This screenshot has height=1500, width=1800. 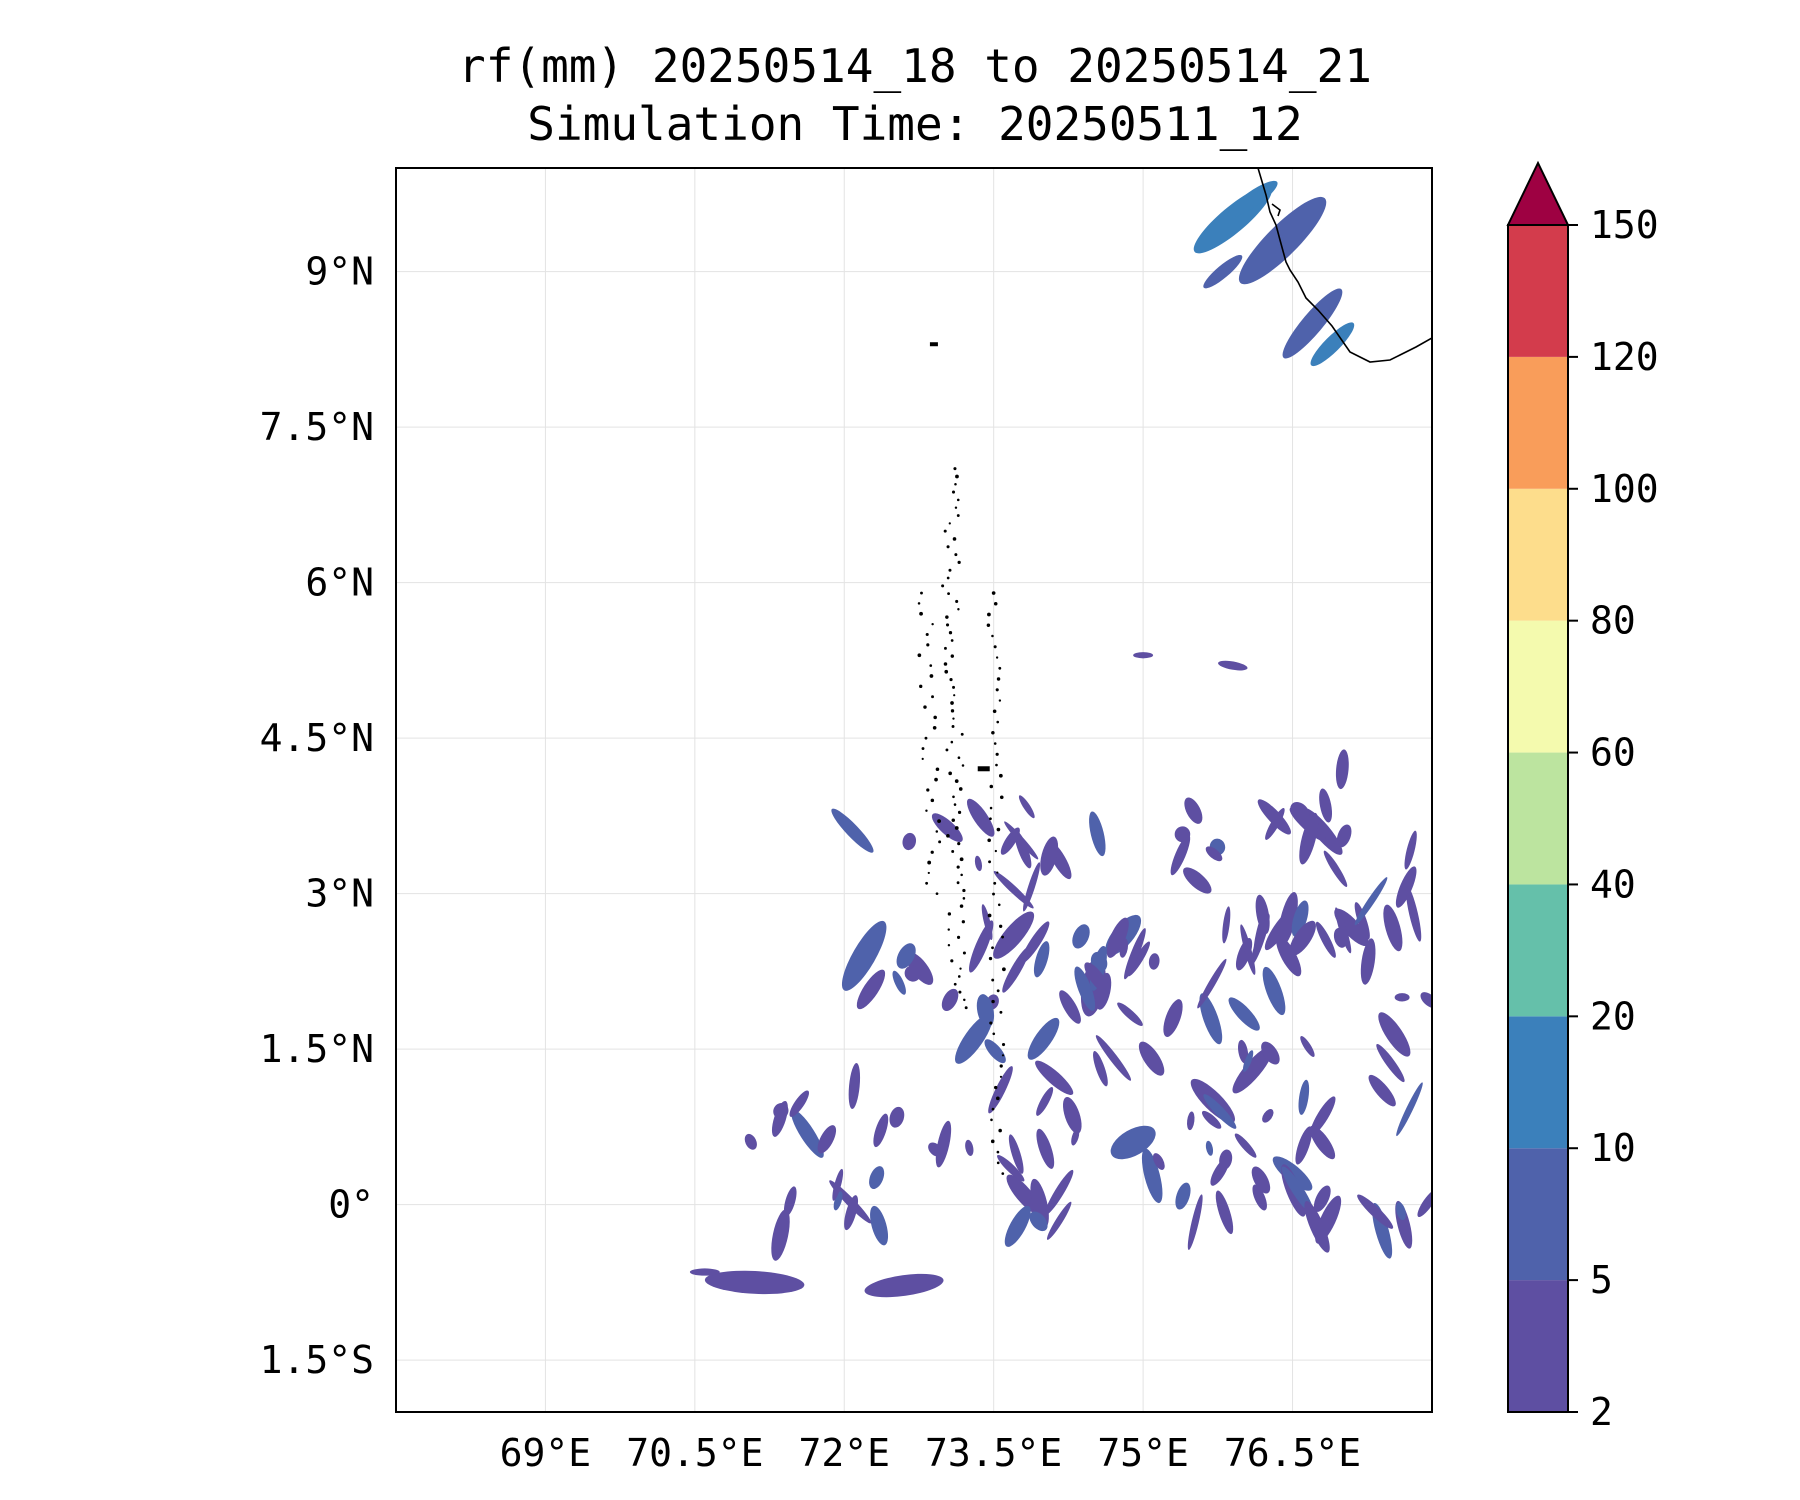 What do you see at coordinates (1582, 797) in the screenshot?
I see `colorbar: 2 5 10 20 40 60 80 100 120 150` at bounding box center [1582, 797].